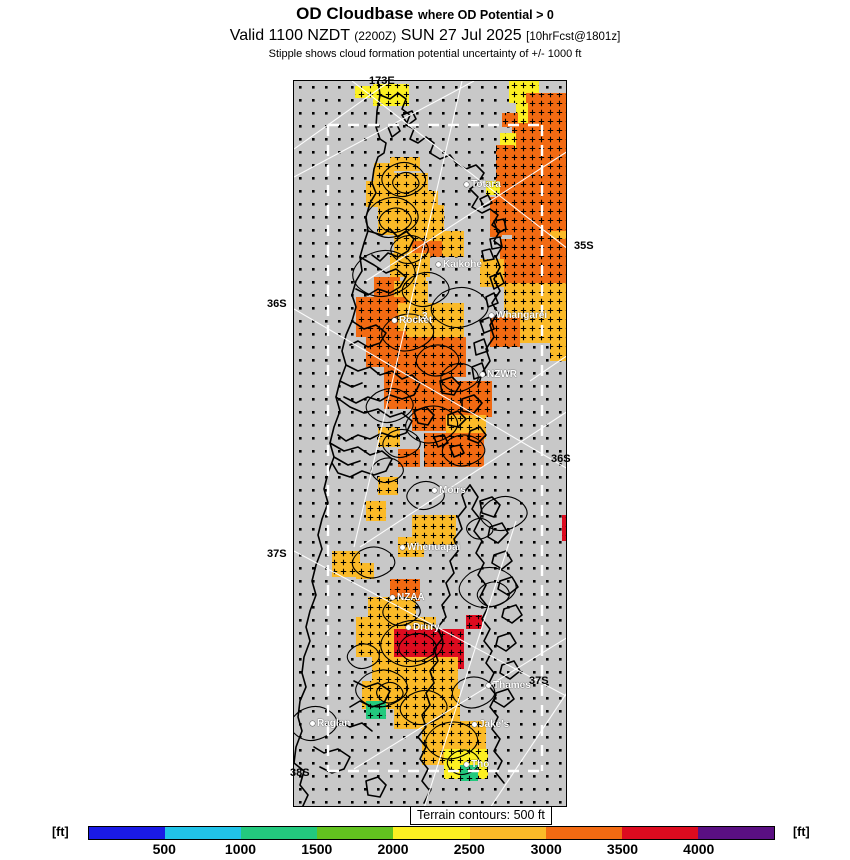 This screenshot has width=850, height=860. What do you see at coordinates (60, 832) in the screenshot?
I see `colorbar-unit-left: [ft]` at bounding box center [60, 832].